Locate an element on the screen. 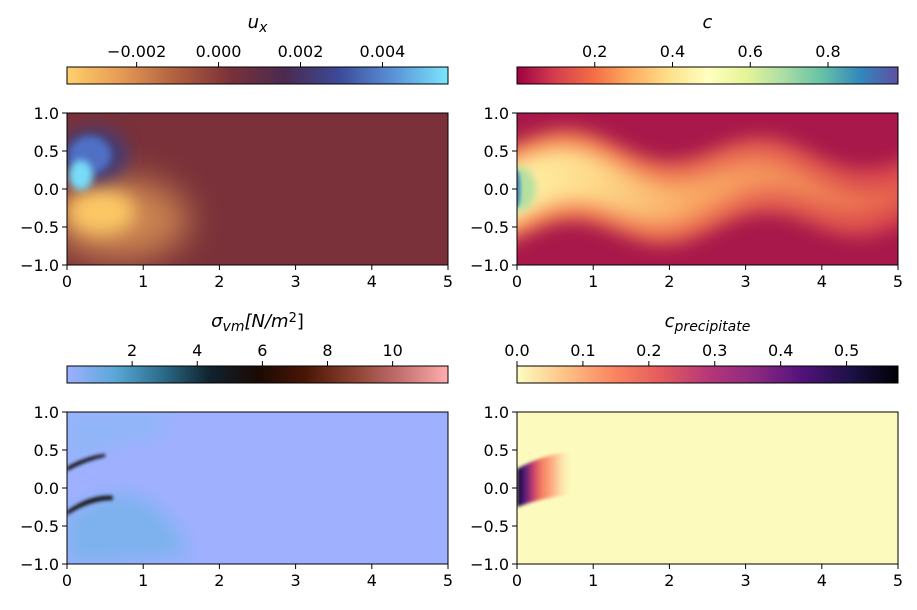 The image size is (917, 610). title-part: x is located at coordinates (263, 28).